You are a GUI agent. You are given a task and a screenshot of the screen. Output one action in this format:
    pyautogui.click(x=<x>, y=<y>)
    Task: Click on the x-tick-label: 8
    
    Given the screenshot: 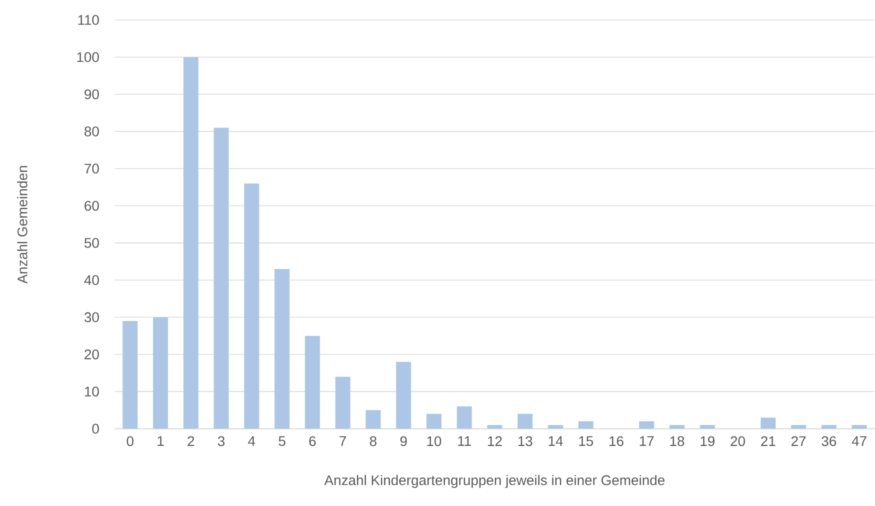 What is the action you would take?
    pyautogui.click(x=373, y=441)
    